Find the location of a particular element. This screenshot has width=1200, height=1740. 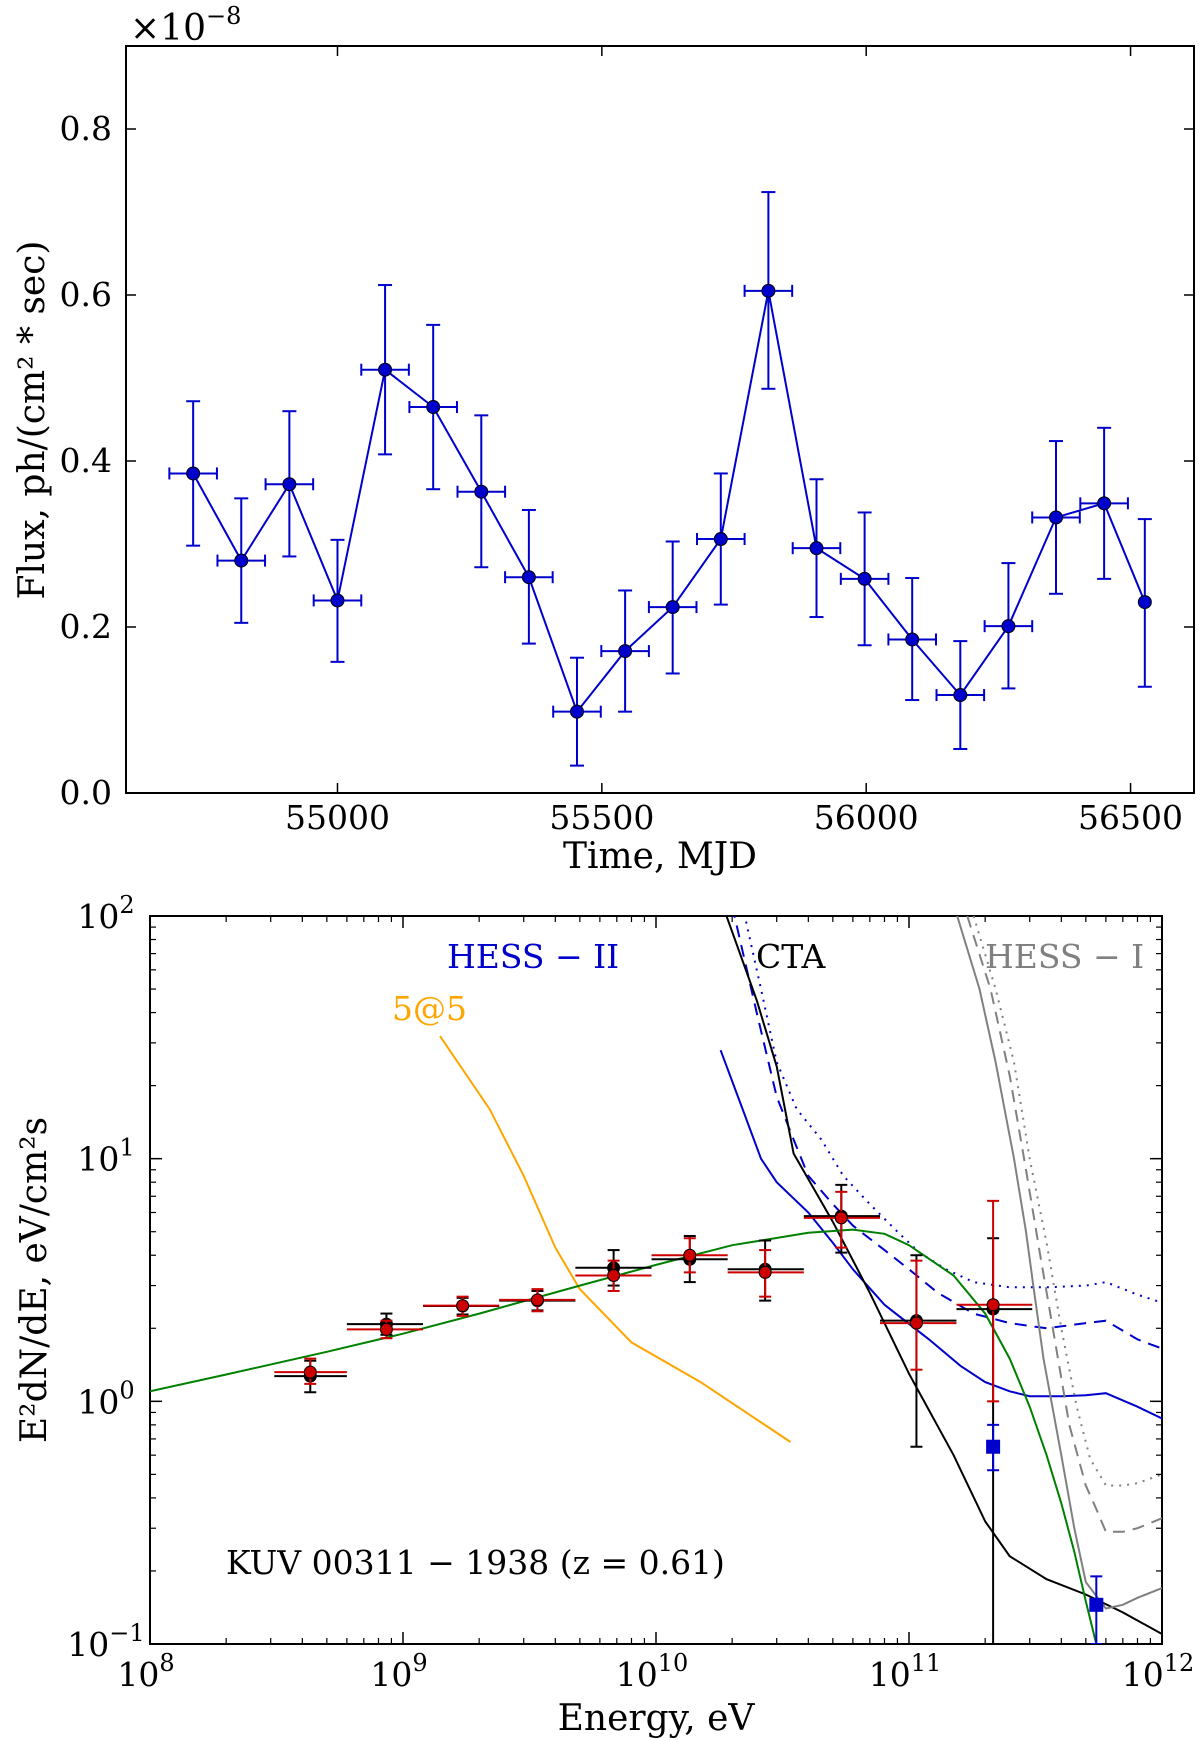

x-tick-label: 56500 is located at coordinates (1130, 817).